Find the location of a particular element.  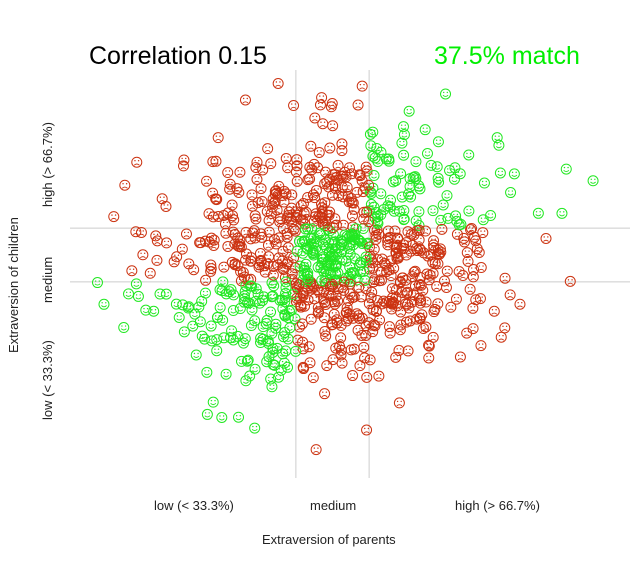

match-percentage-title: 37.5% match is located at coordinates (507, 56).